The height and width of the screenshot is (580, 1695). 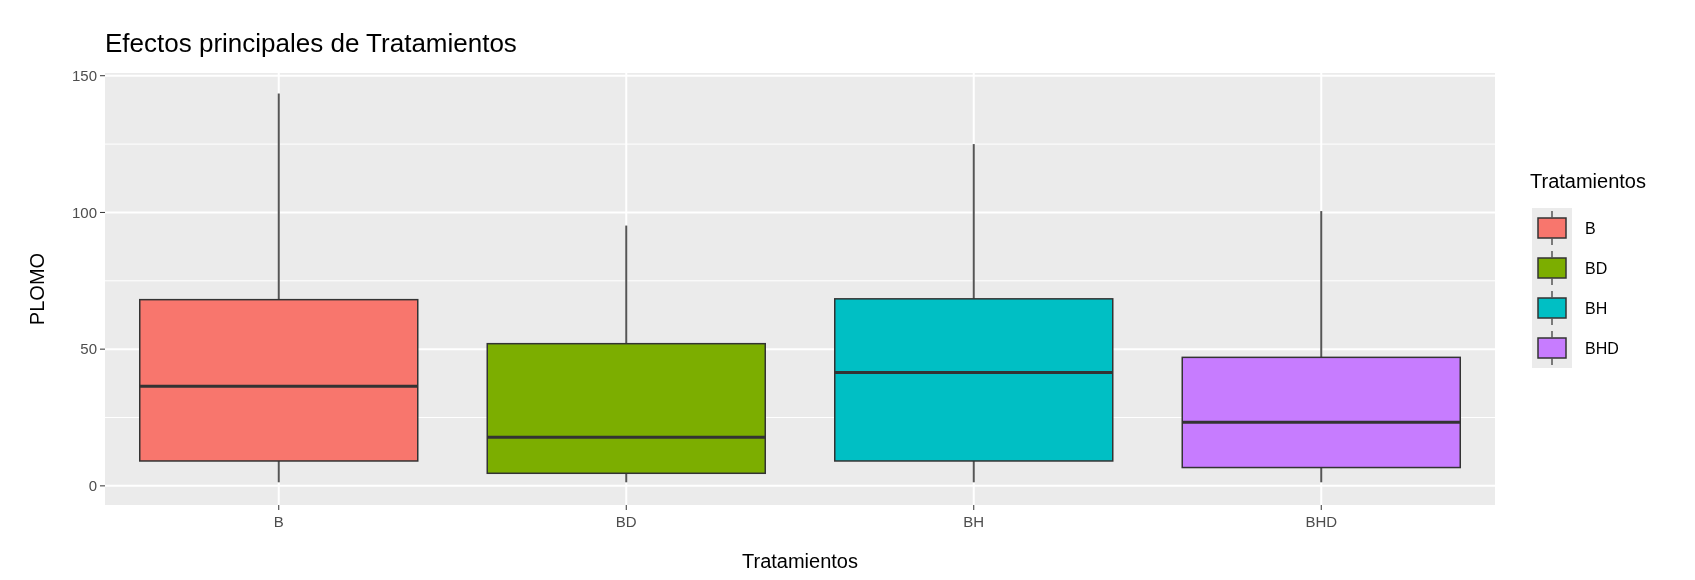 What do you see at coordinates (84, 212) in the screenshot?
I see `y-tick-label: 100` at bounding box center [84, 212].